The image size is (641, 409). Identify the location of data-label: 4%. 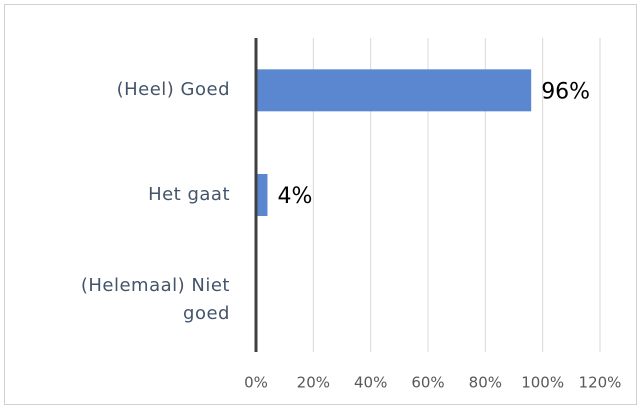
(294, 196).